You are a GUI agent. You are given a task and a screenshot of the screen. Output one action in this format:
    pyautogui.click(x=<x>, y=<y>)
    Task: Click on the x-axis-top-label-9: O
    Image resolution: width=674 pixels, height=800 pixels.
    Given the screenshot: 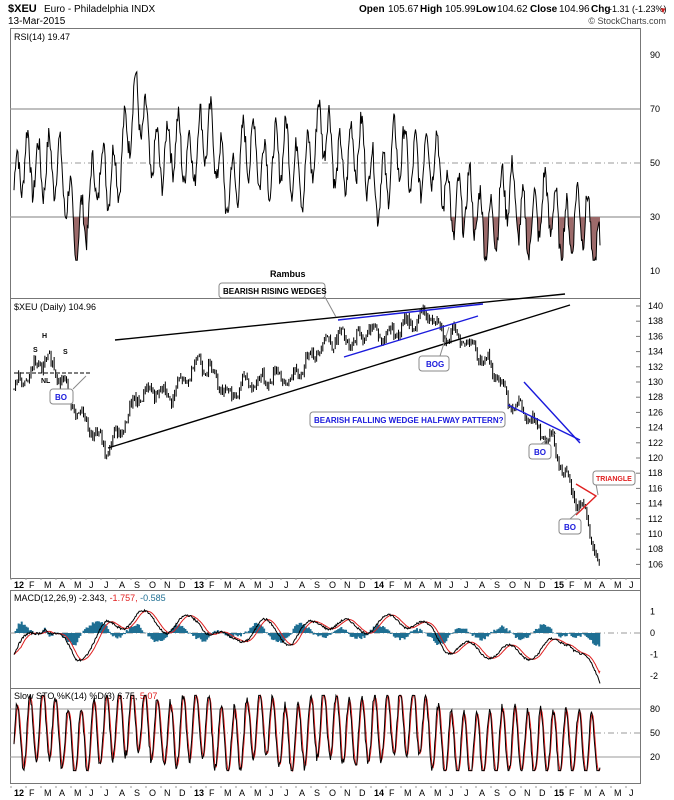 What is the action you would take?
    pyautogui.click(x=152, y=585)
    